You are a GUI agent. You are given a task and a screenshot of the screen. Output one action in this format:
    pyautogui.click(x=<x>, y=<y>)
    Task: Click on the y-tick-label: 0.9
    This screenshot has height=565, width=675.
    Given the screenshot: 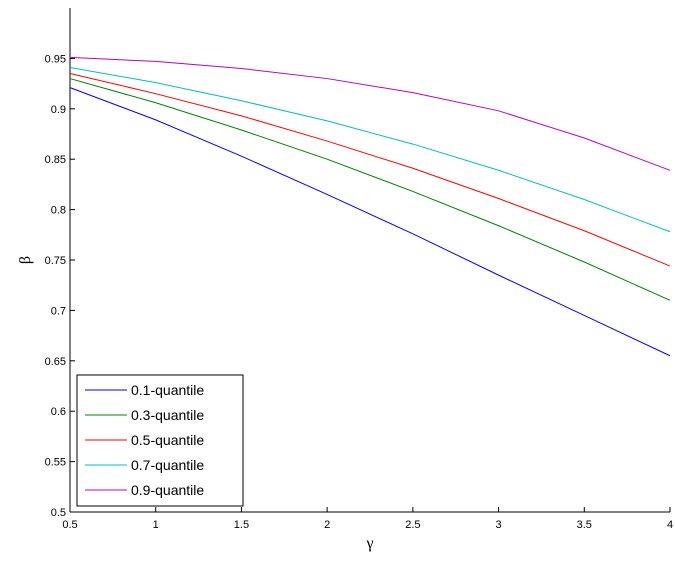 What is the action you would take?
    pyautogui.click(x=58, y=110)
    